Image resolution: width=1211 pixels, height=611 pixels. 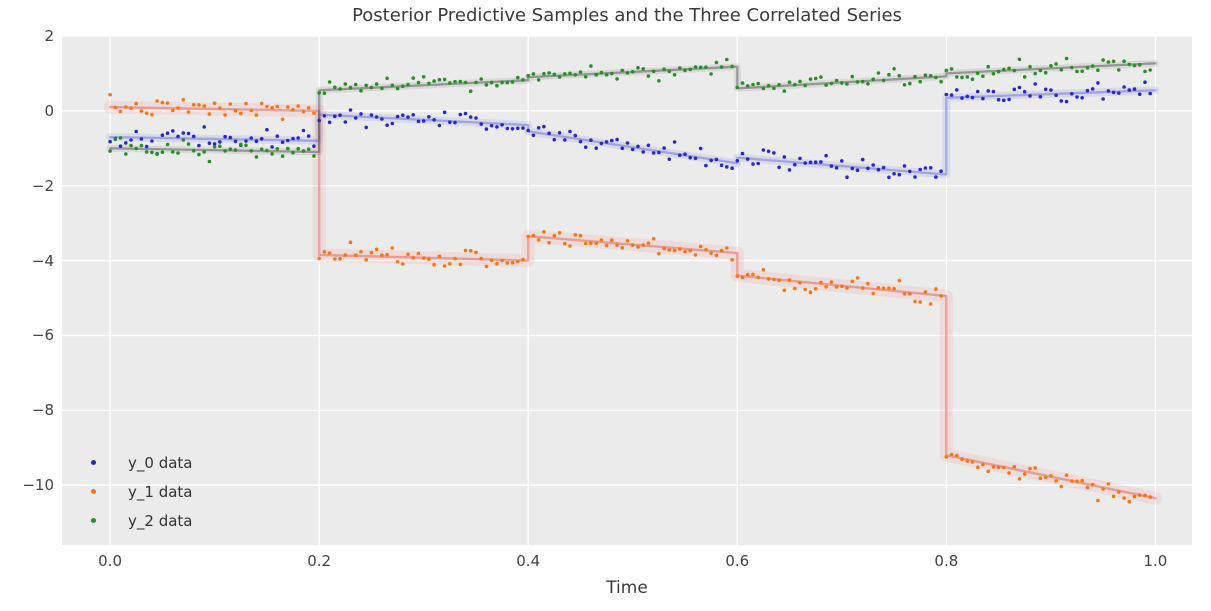 I want to click on x-tick-label: 0.4, so click(x=528, y=561).